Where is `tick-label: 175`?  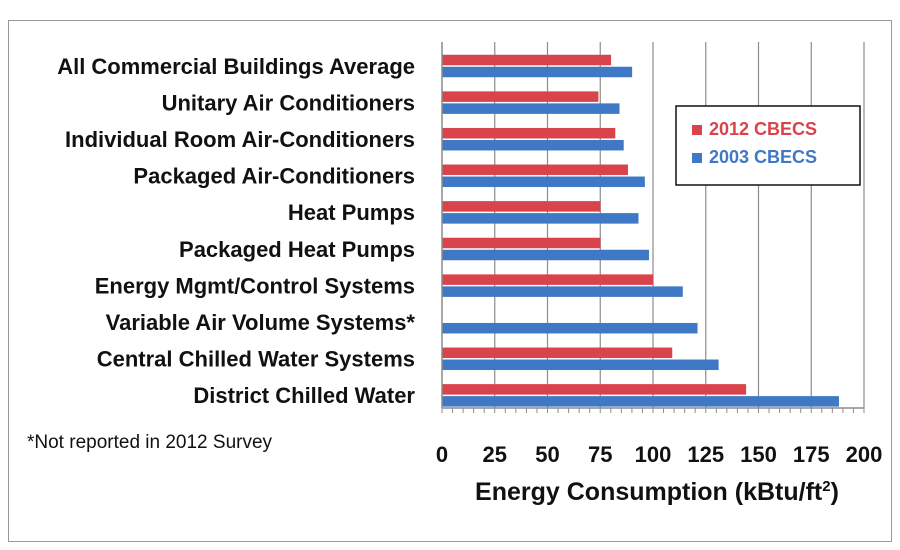 tick-label: 175 is located at coordinates (811, 454).